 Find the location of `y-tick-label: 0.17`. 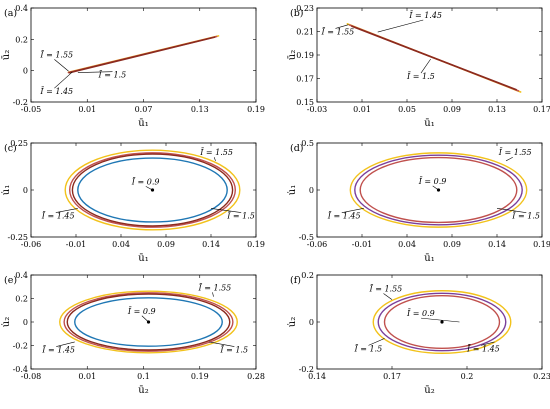

y-tick-label: 0.17 is located at coordinates (305, 79).